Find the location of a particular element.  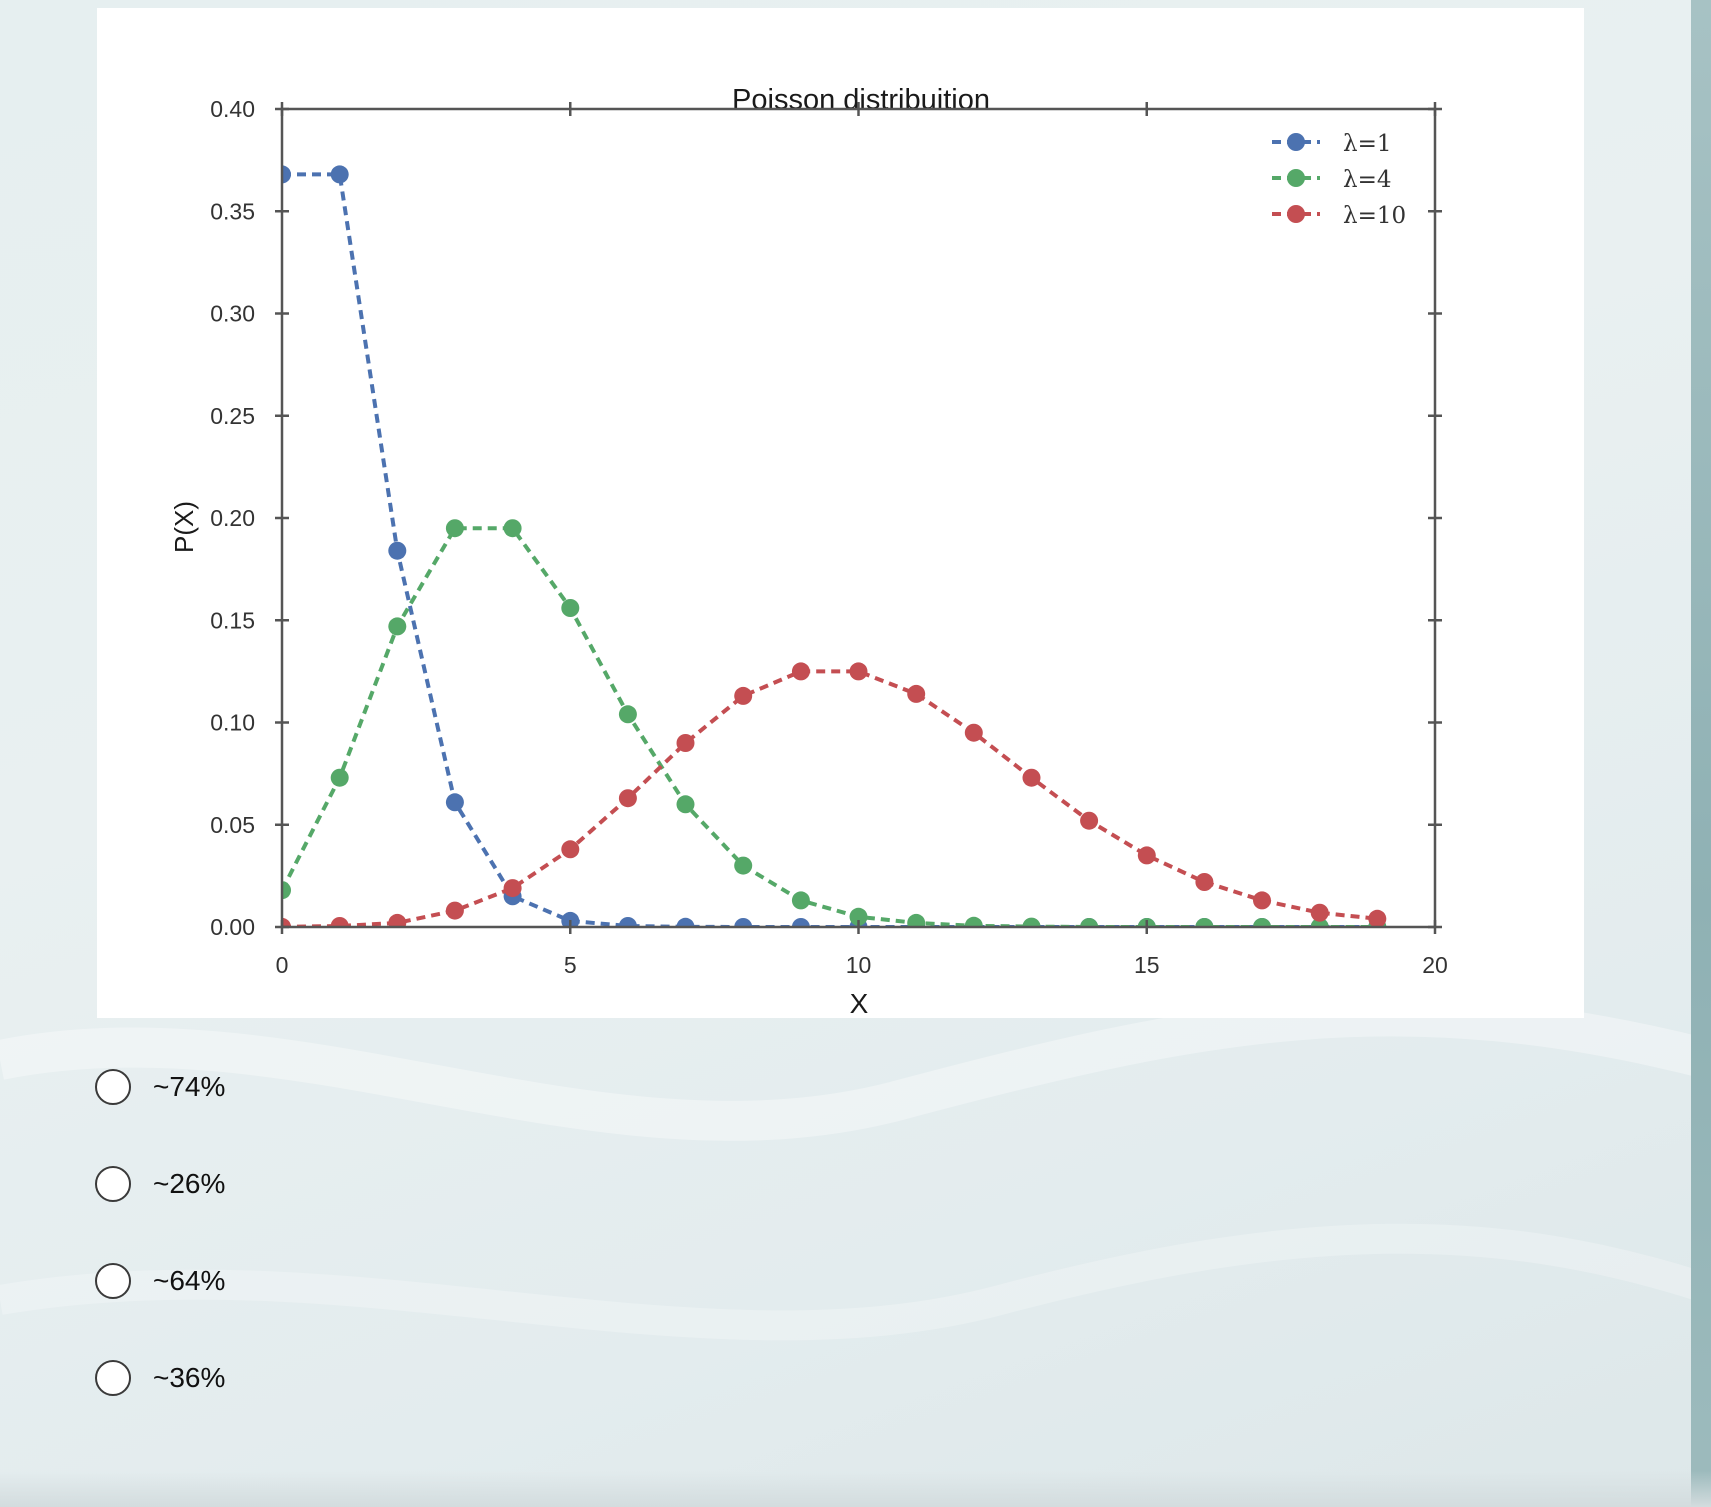

y-tick-label: 0.30 is located at coordinates (232, 314).